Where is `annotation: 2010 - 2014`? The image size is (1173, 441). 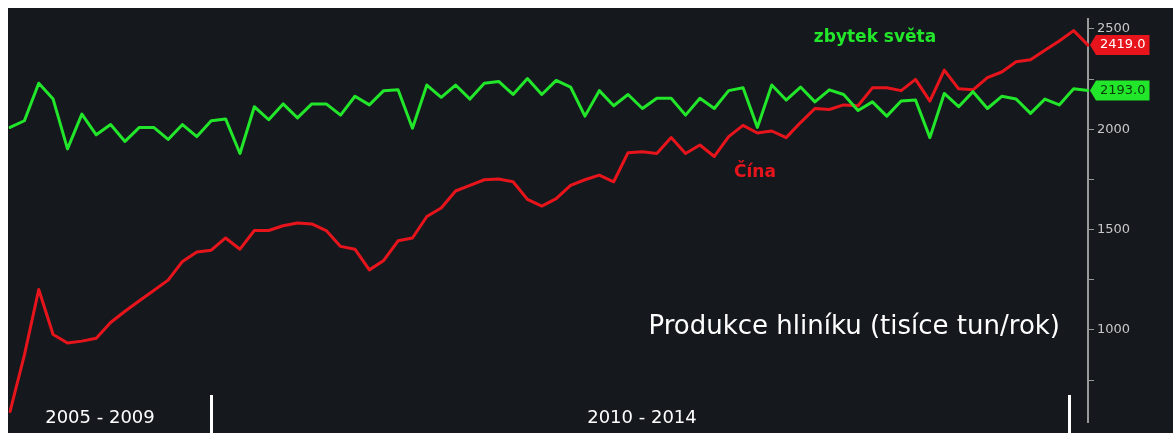 annotation: 2010 - 2014 is located at coordinates (642, 416).